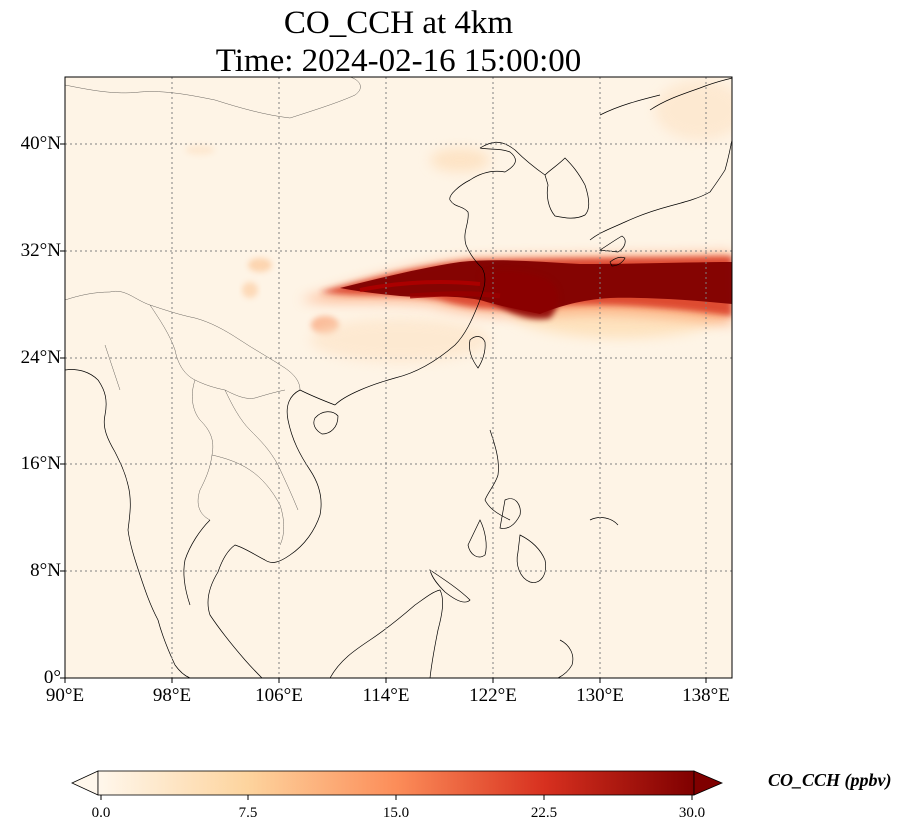  I want to click on colorbar-tick-label: 15.0, so click(396, 813).